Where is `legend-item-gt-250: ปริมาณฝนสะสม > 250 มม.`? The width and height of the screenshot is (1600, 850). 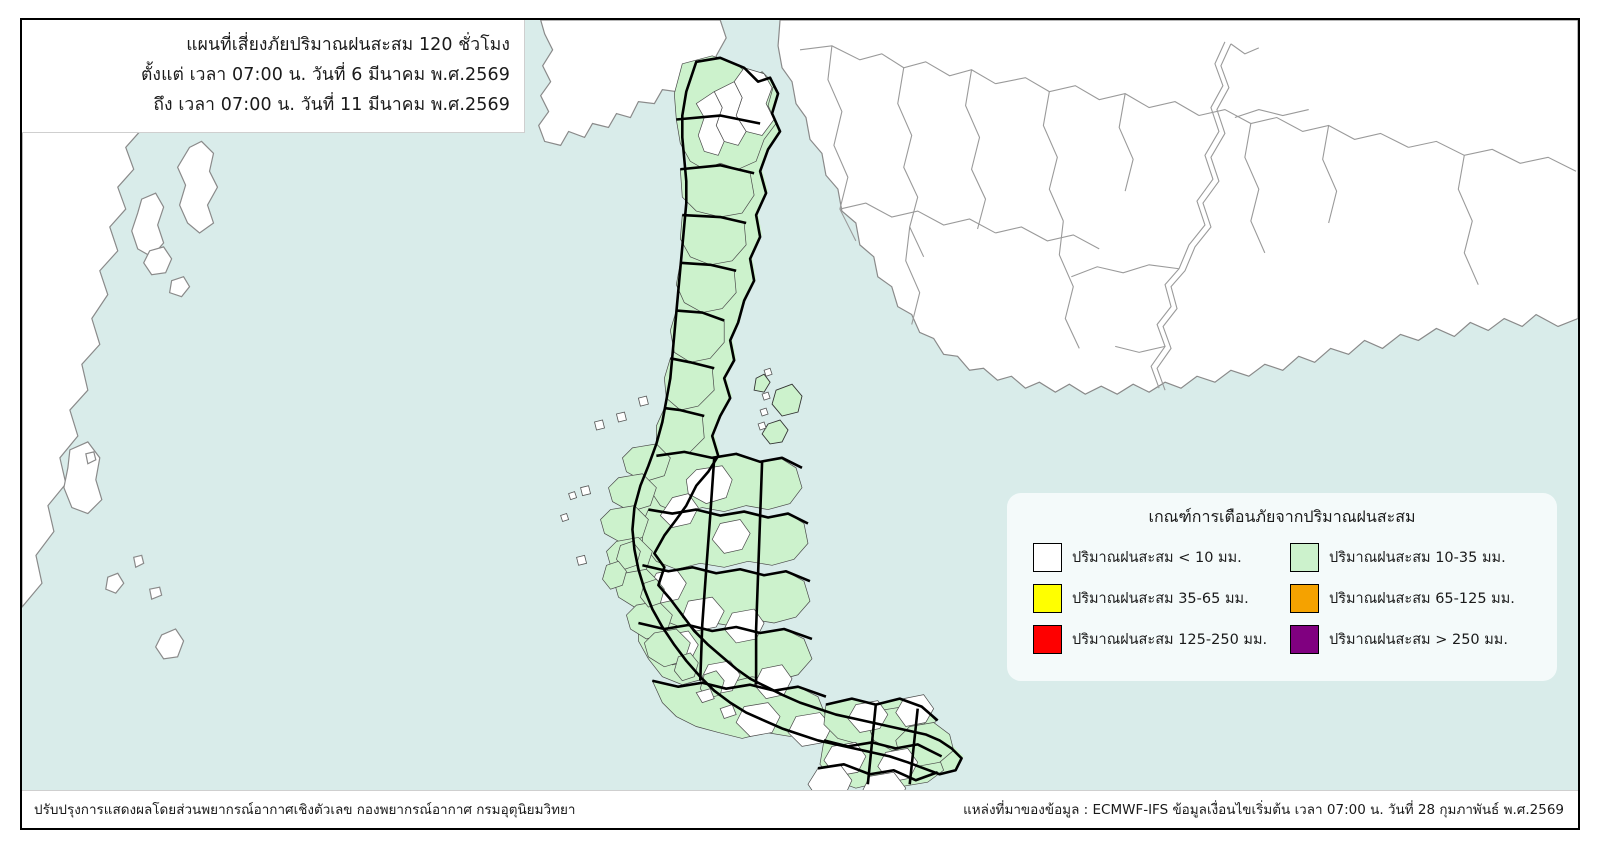 legend-item-gt-250: ปริมาณฝนสะสม > 250 มม. is located at coordinates (1416, 639).